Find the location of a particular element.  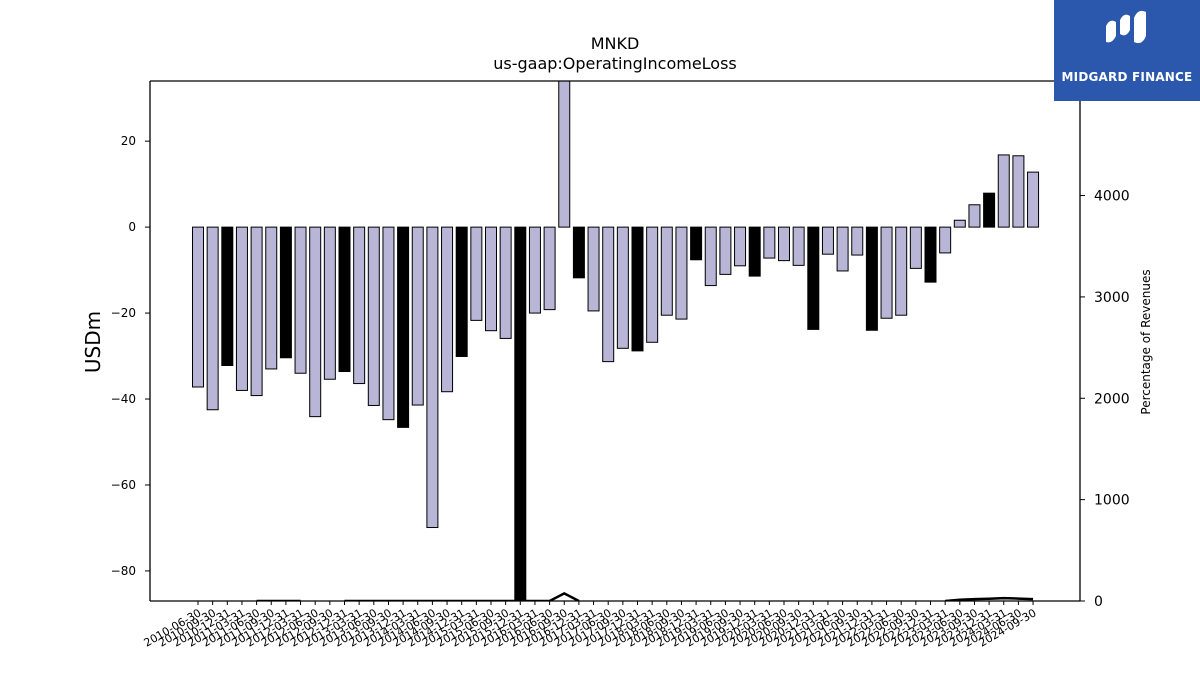

y2-ticks: 0 1000 2000 3000 4000 is located at coordinates (1105, 399).